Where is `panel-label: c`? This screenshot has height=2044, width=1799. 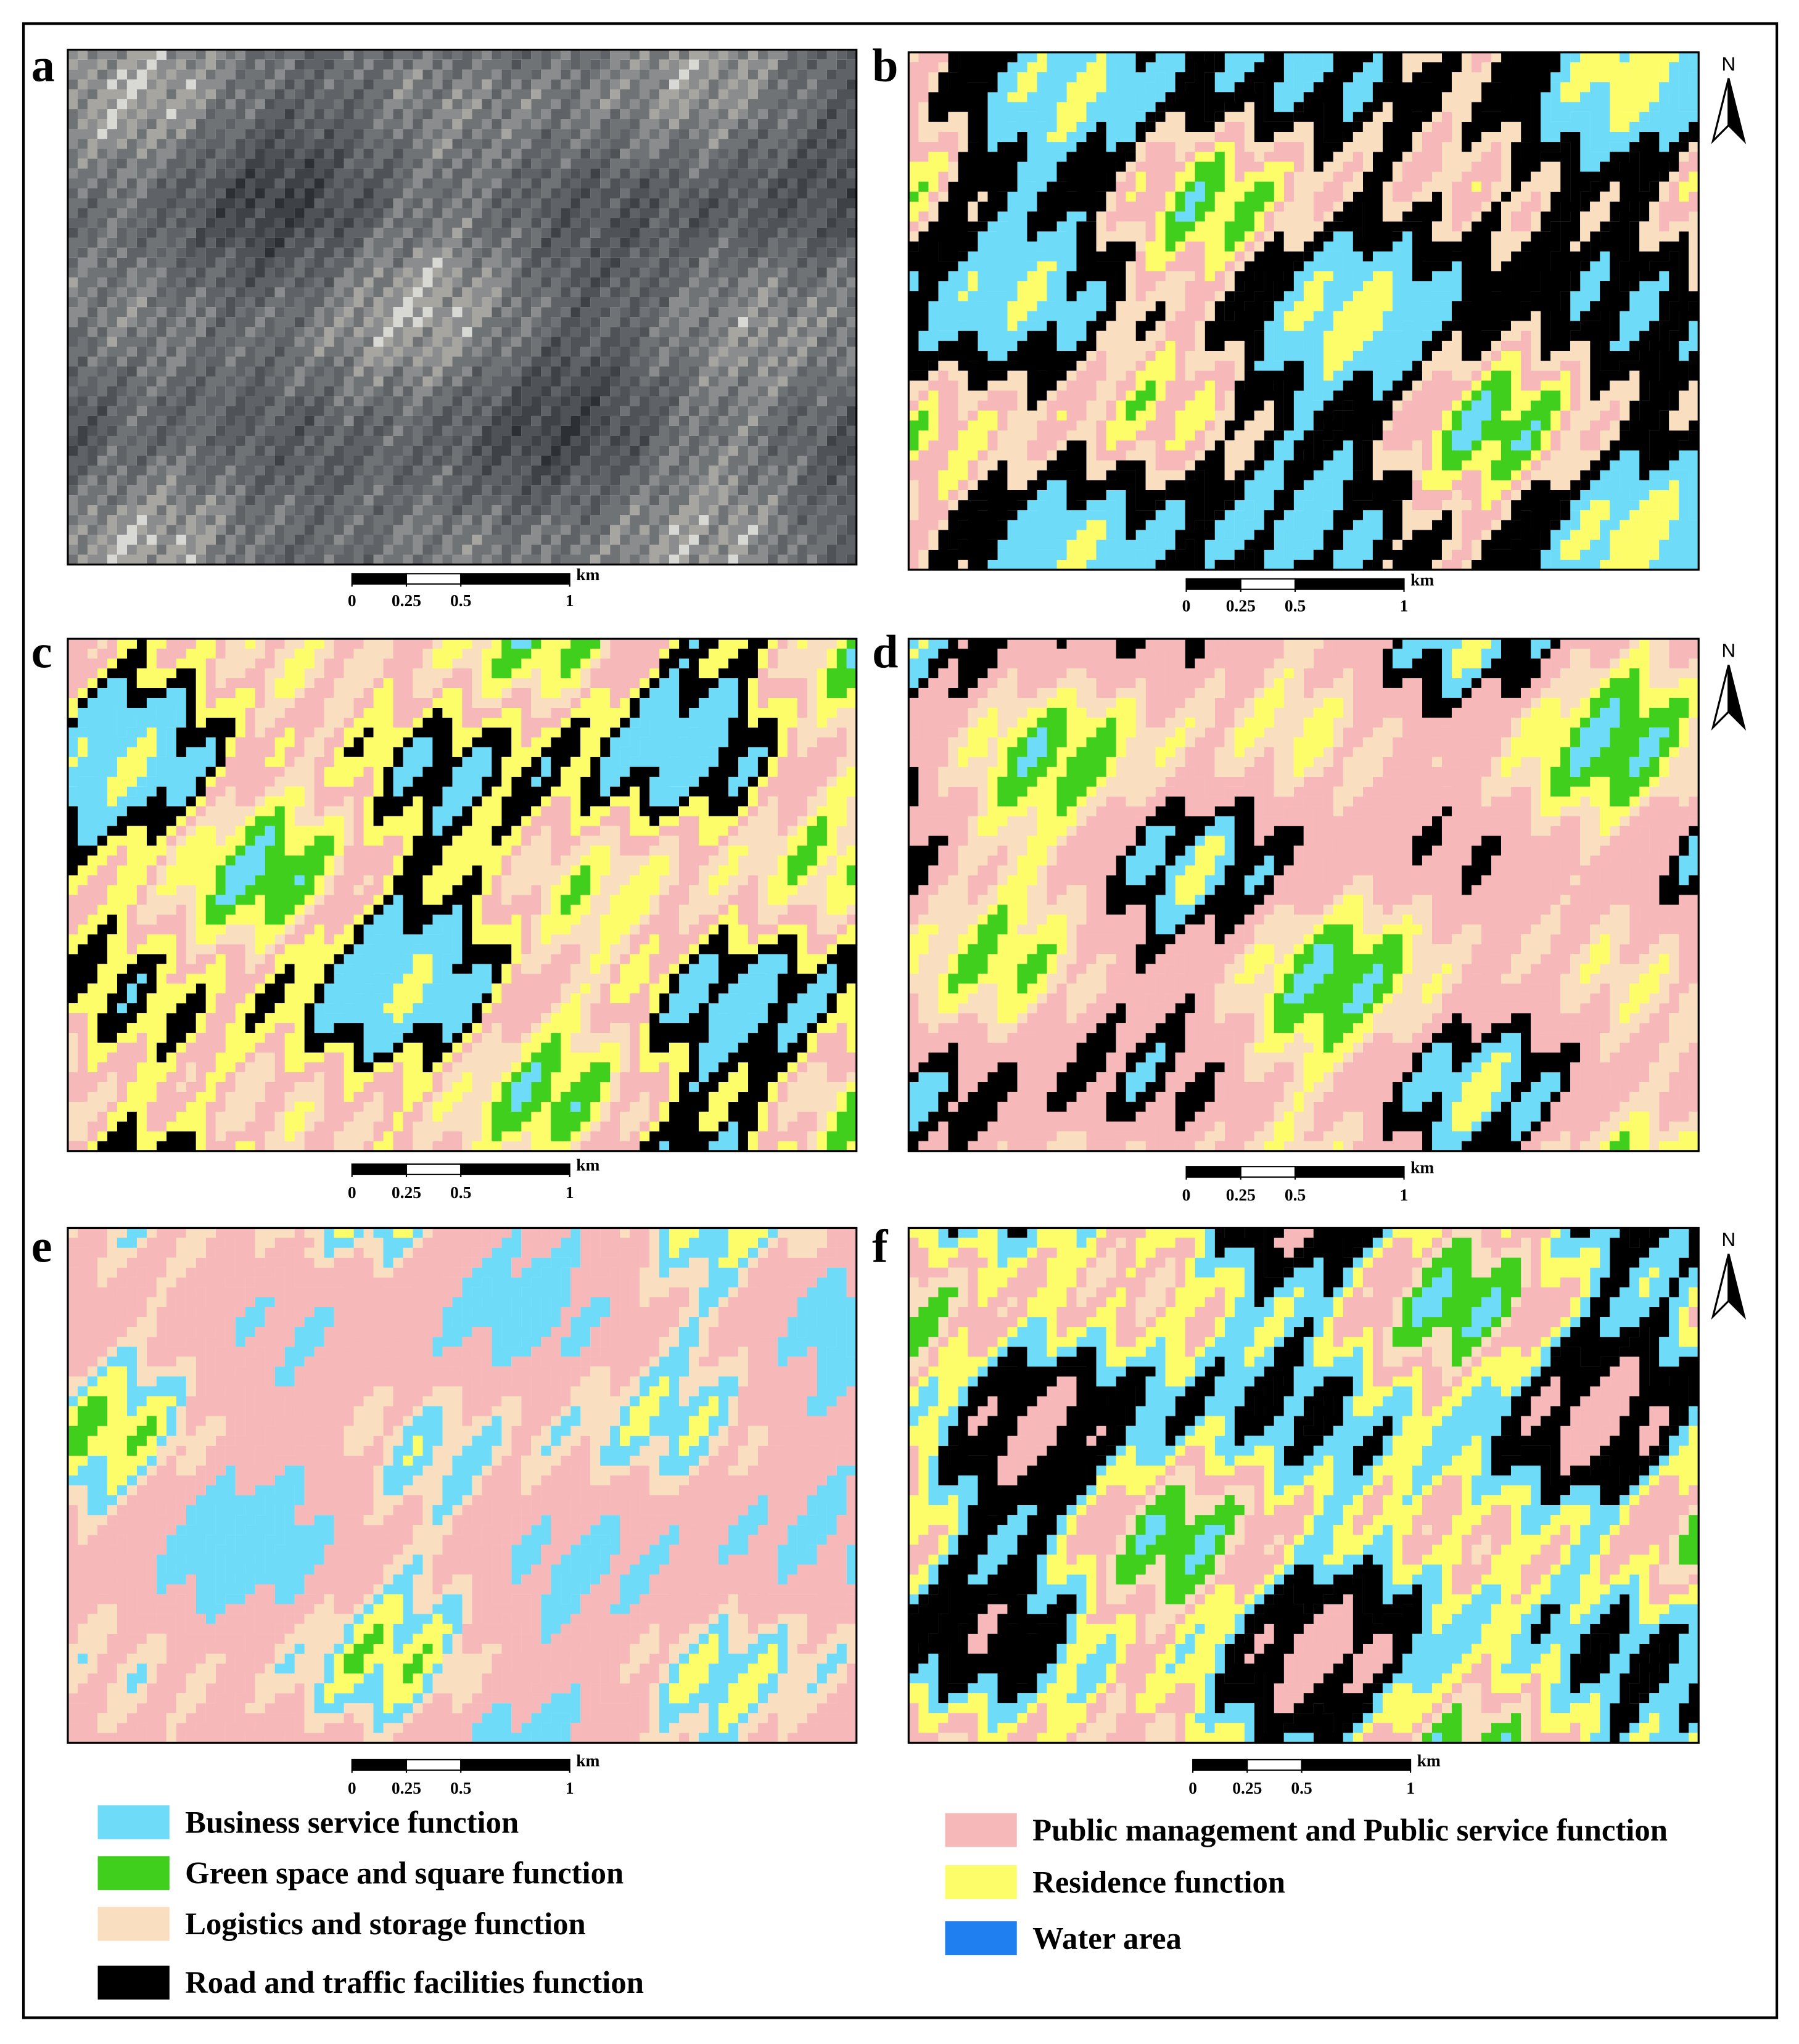 panel-label: c is located at coordinates (41, 652).